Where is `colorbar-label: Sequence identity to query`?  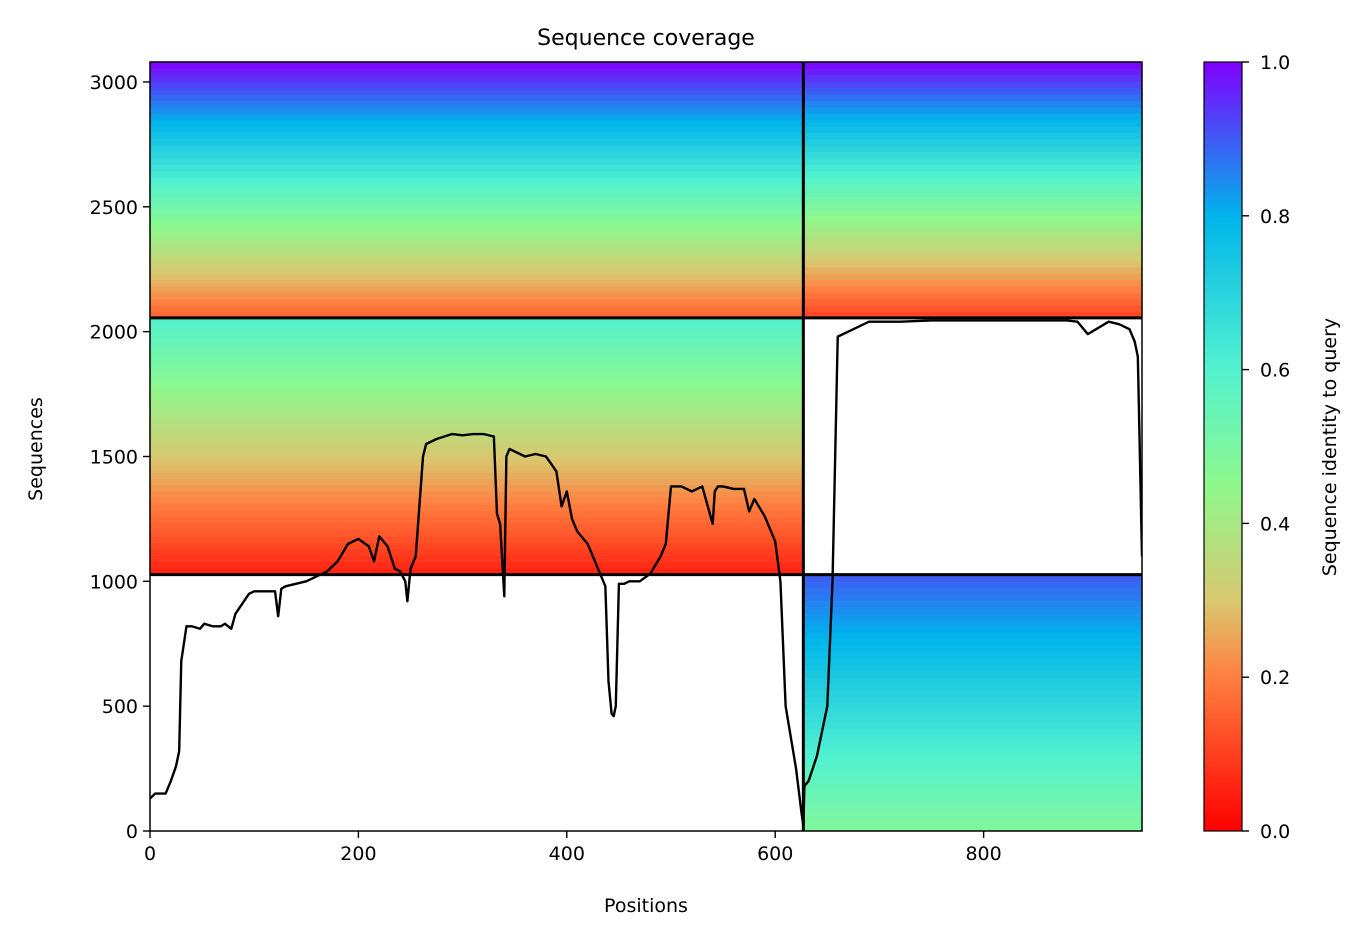
colorbar-label: Sequence identity to query is located at coordinates (1330, 447).